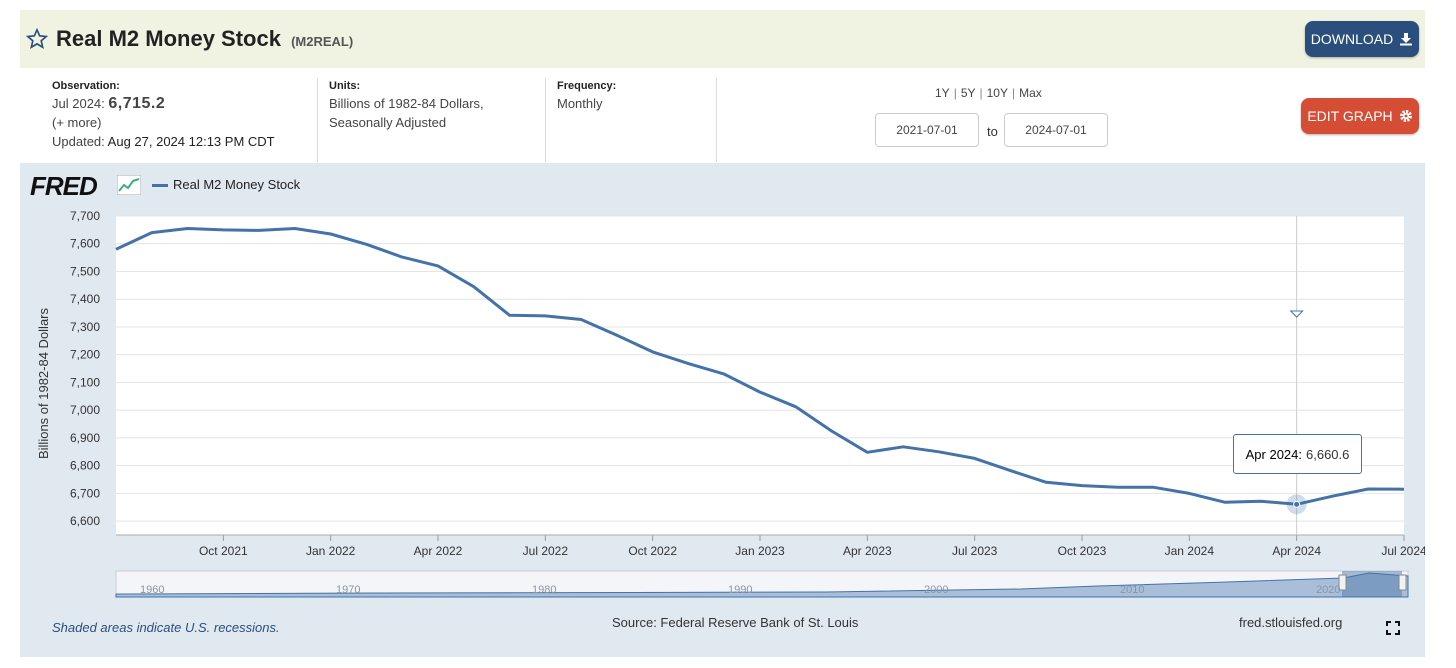  What do you see at coordinates (1297, 504) in the screenshot?
I see `hover-point` at bounding box center [1297, 504].